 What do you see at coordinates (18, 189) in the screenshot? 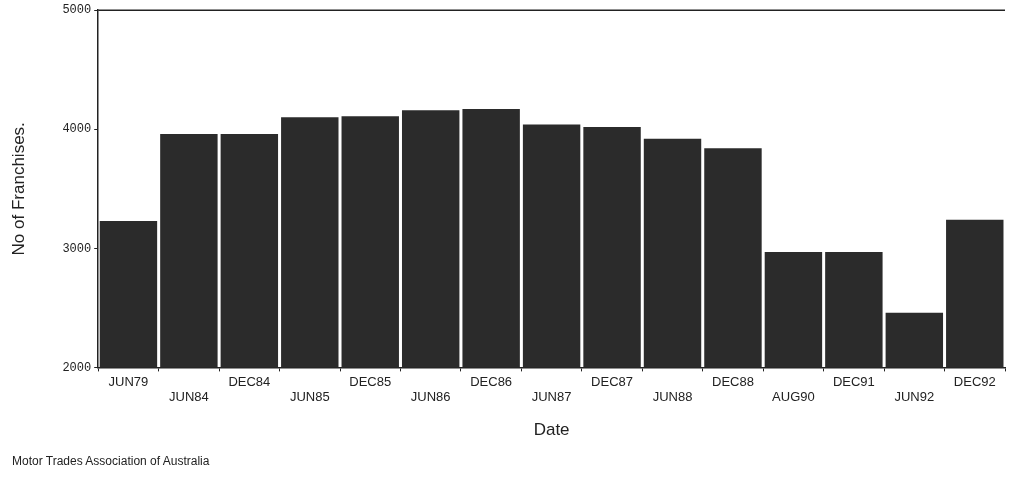
I see `y-axis-title: No of Franchises.` at bounding box center [18, 189].